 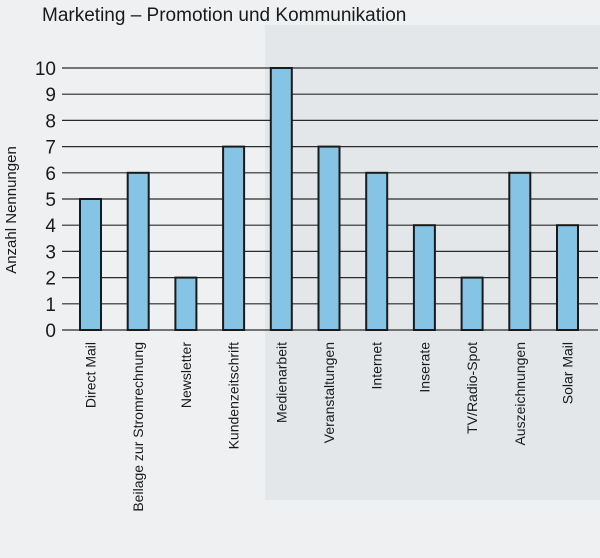 What do you see at coordinates (329, 238) in the screenshot?
I see `bar-veranstaltungen` at bounding box center [329, 238].